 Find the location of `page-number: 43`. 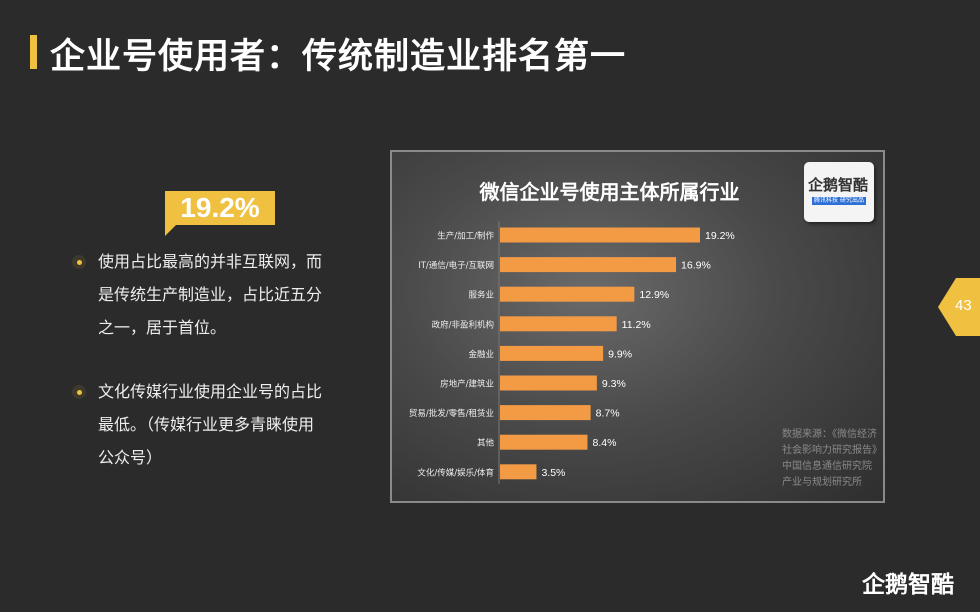

page-number: 43 is located at coordinates (963, 305).